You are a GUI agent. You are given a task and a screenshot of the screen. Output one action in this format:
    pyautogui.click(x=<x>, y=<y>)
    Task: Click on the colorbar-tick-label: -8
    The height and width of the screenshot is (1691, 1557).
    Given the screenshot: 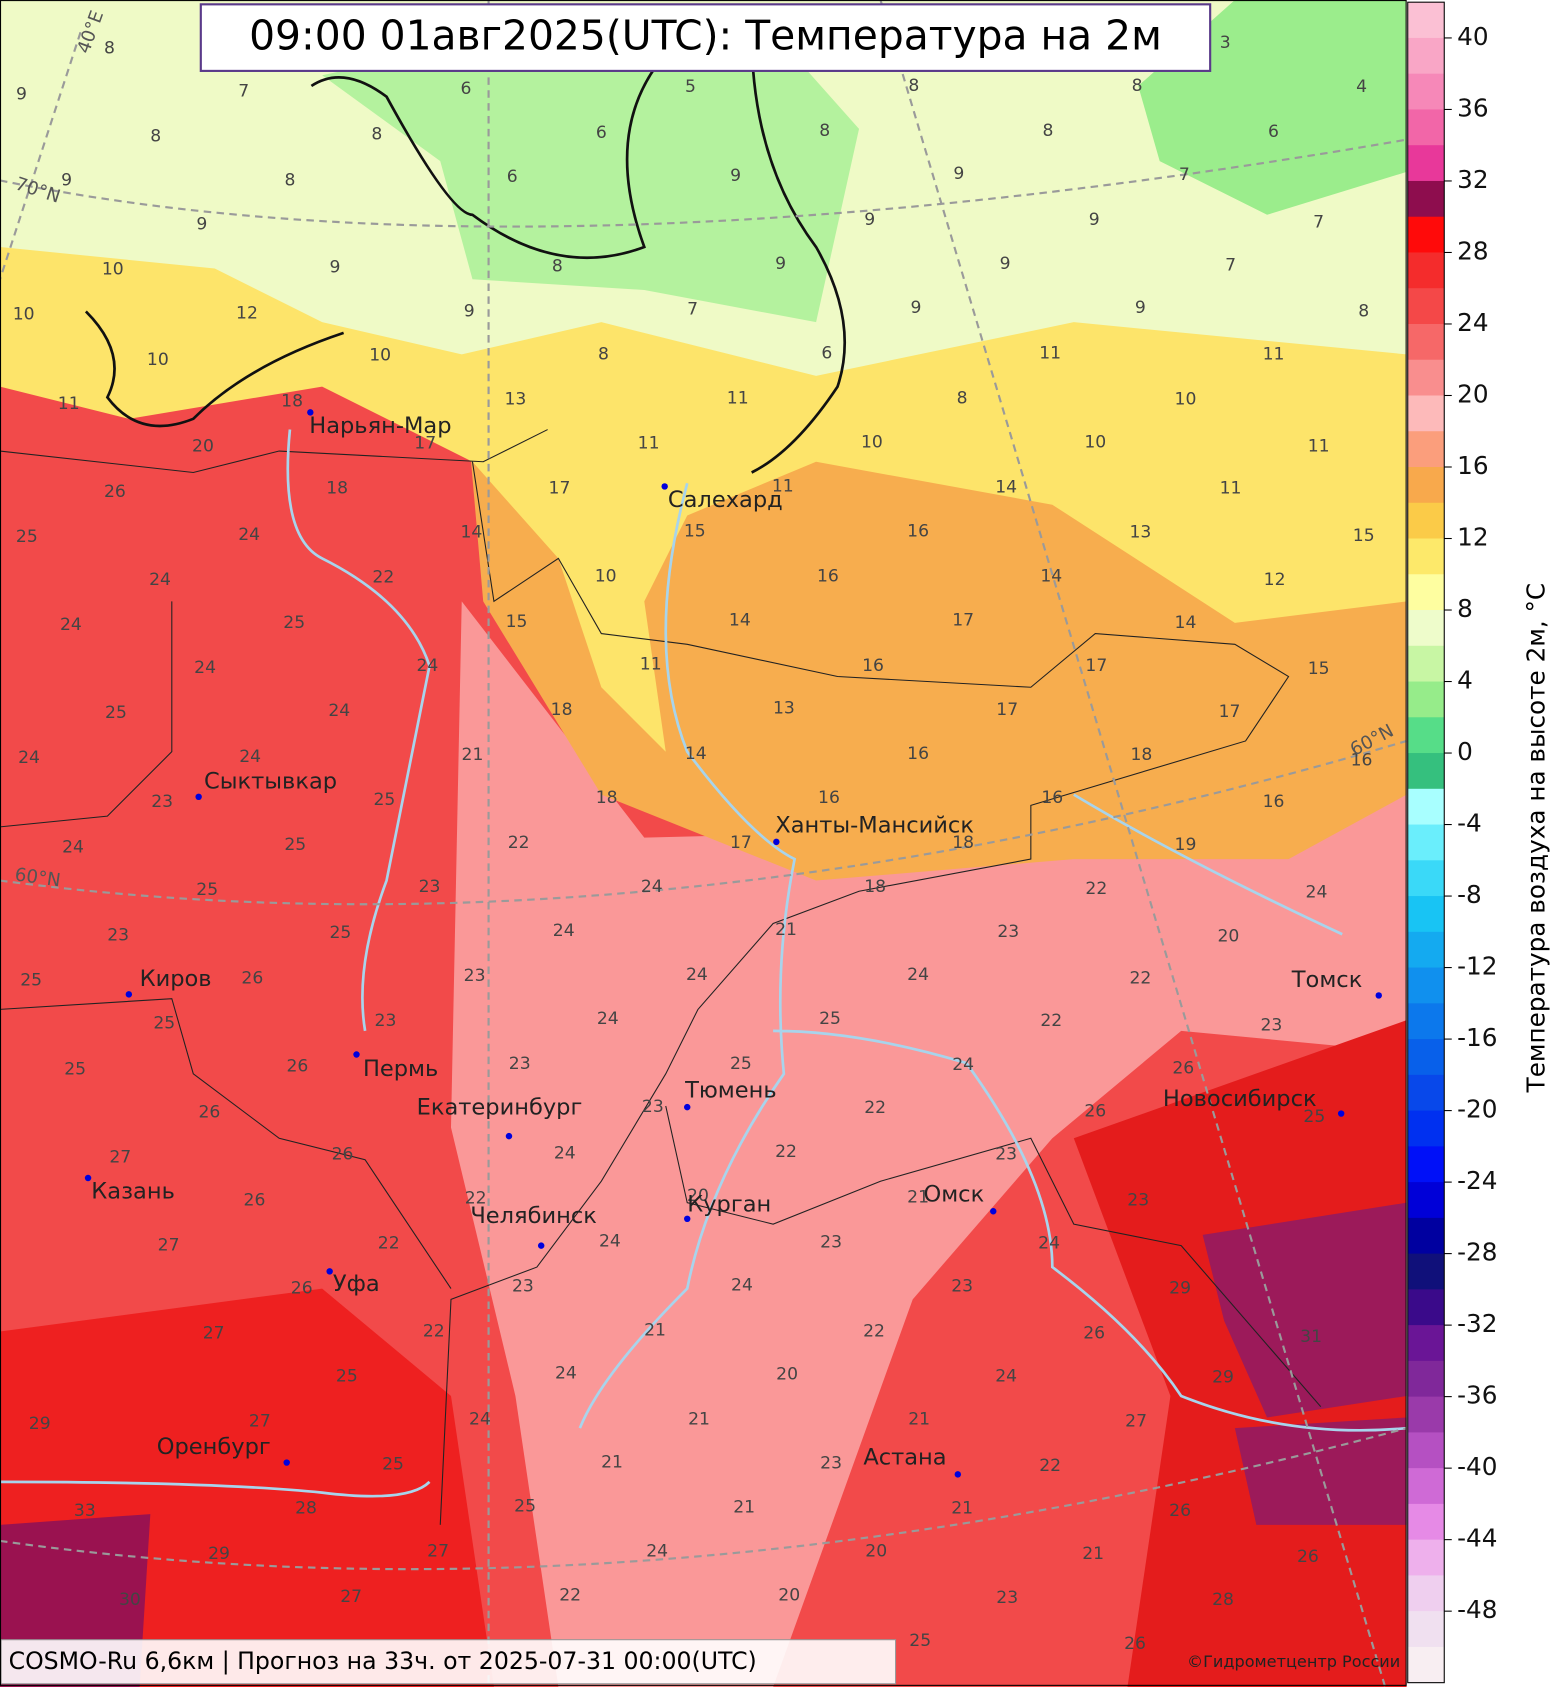 What is the action you would take?
    pyautogui.click(x=1469, y=894)
    